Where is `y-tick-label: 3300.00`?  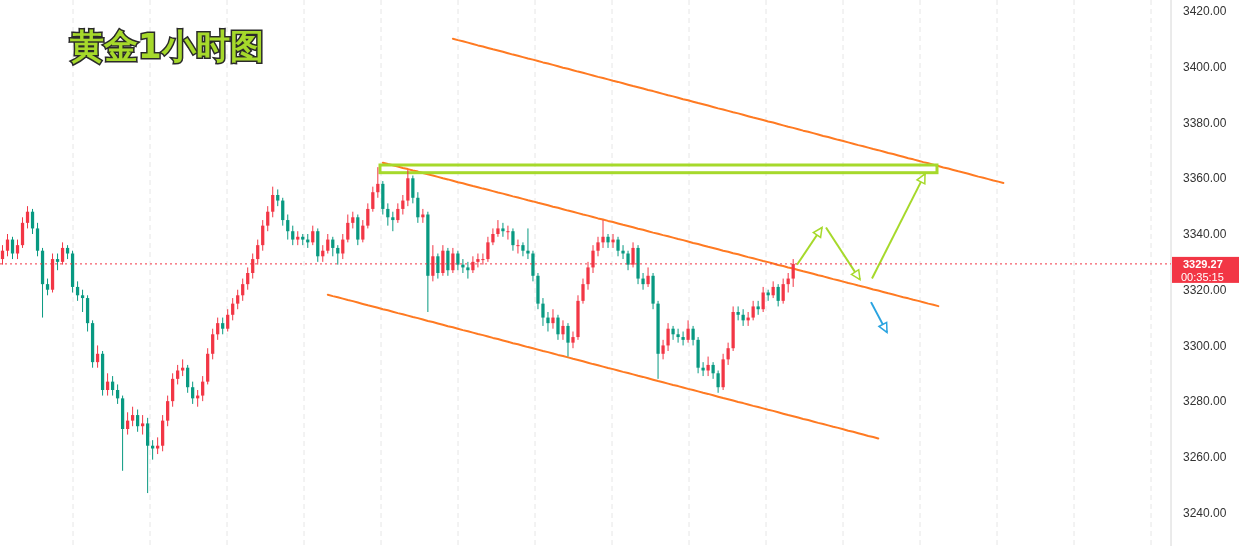 y-tick-label: 3300.00 is located at coordinates (1205, 345).